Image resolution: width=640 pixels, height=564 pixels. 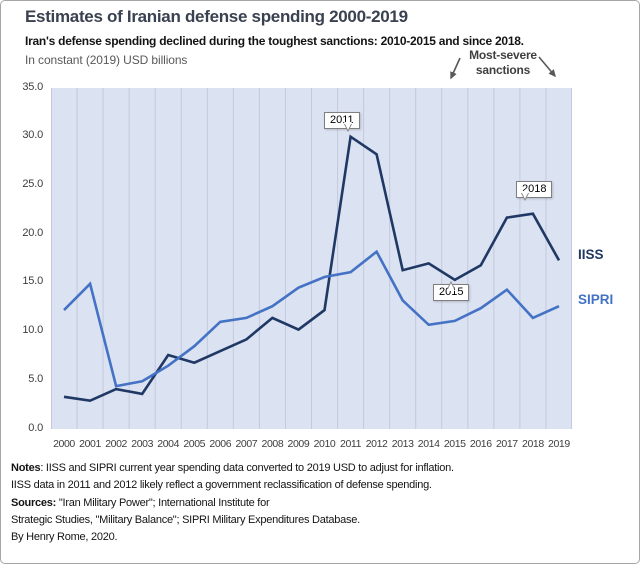 I want to click on x-tick-label: 2007, so click(x=246, y=444).